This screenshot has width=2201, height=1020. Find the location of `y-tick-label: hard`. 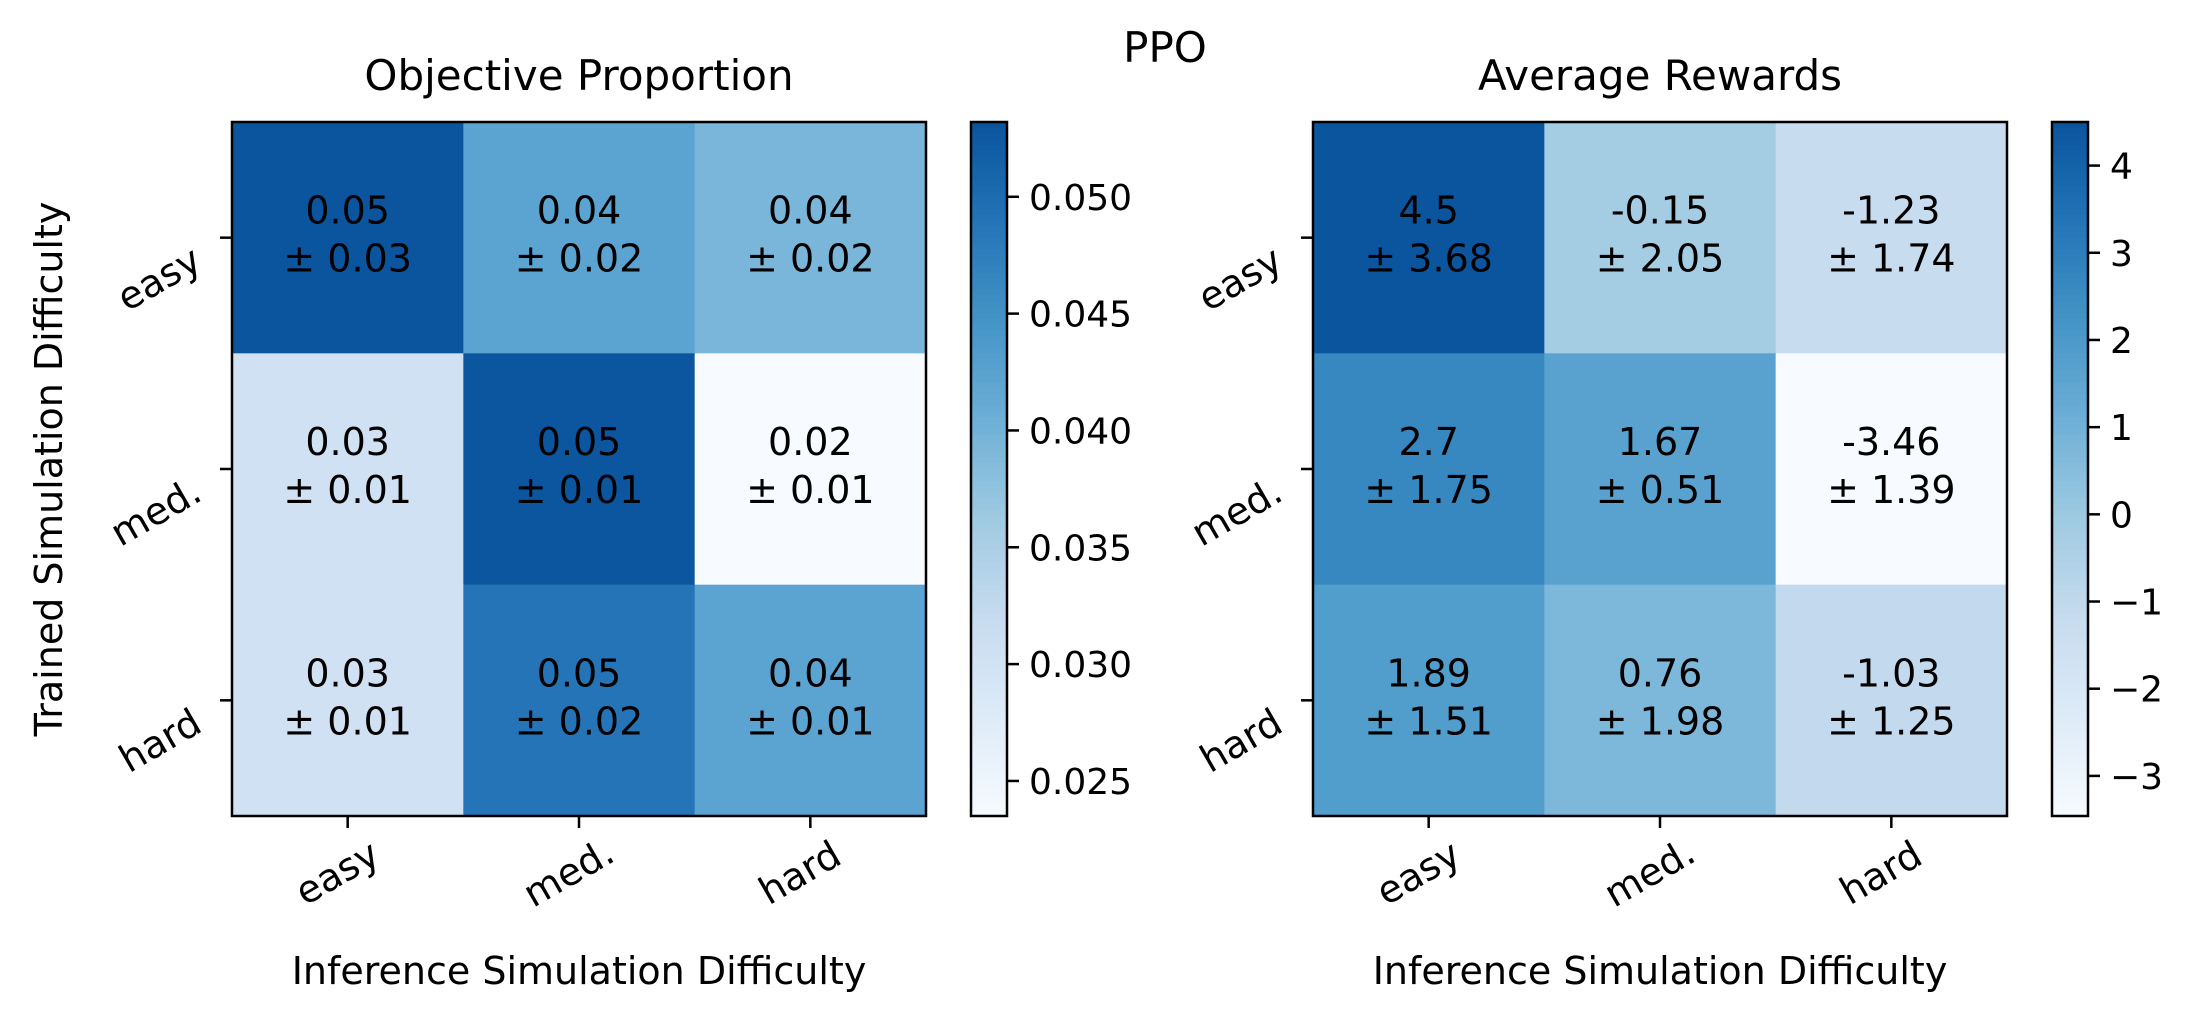

y-tick-label: hard is located at coordinates (1241, 740).